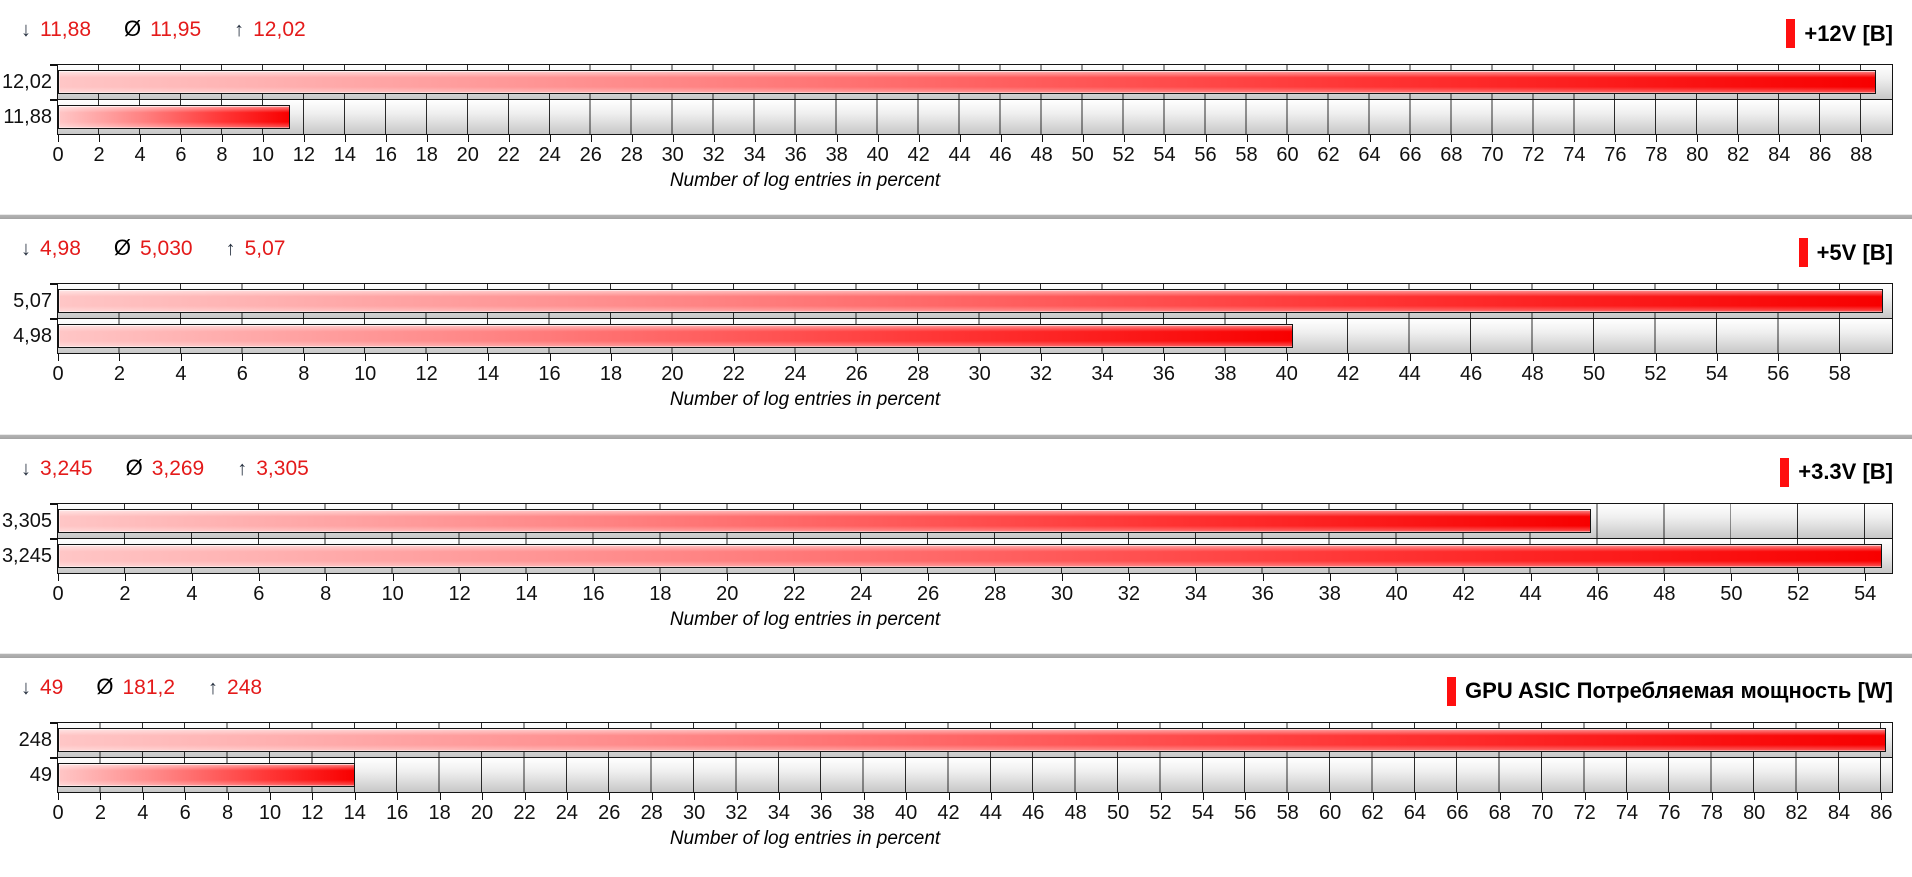 This screenshot has height=877, width=1912. I want to click on x-axis-tick-label: 56, so click(1205, 155).